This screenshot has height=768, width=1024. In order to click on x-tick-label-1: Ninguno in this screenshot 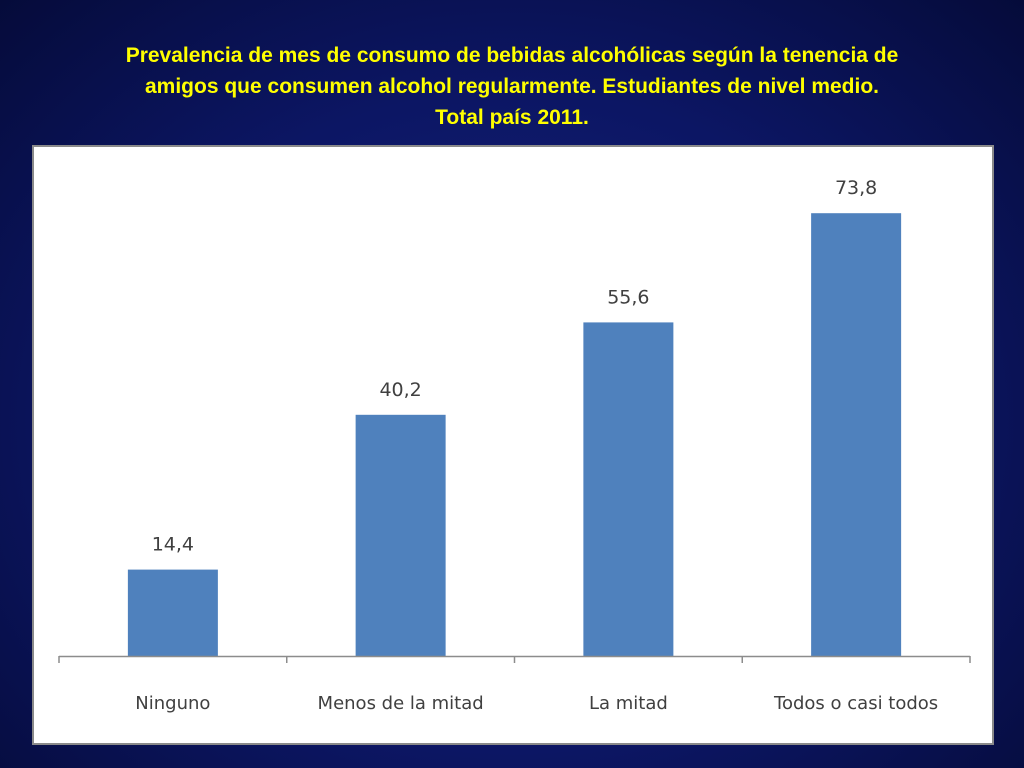, I will do `click(172, 703)`.